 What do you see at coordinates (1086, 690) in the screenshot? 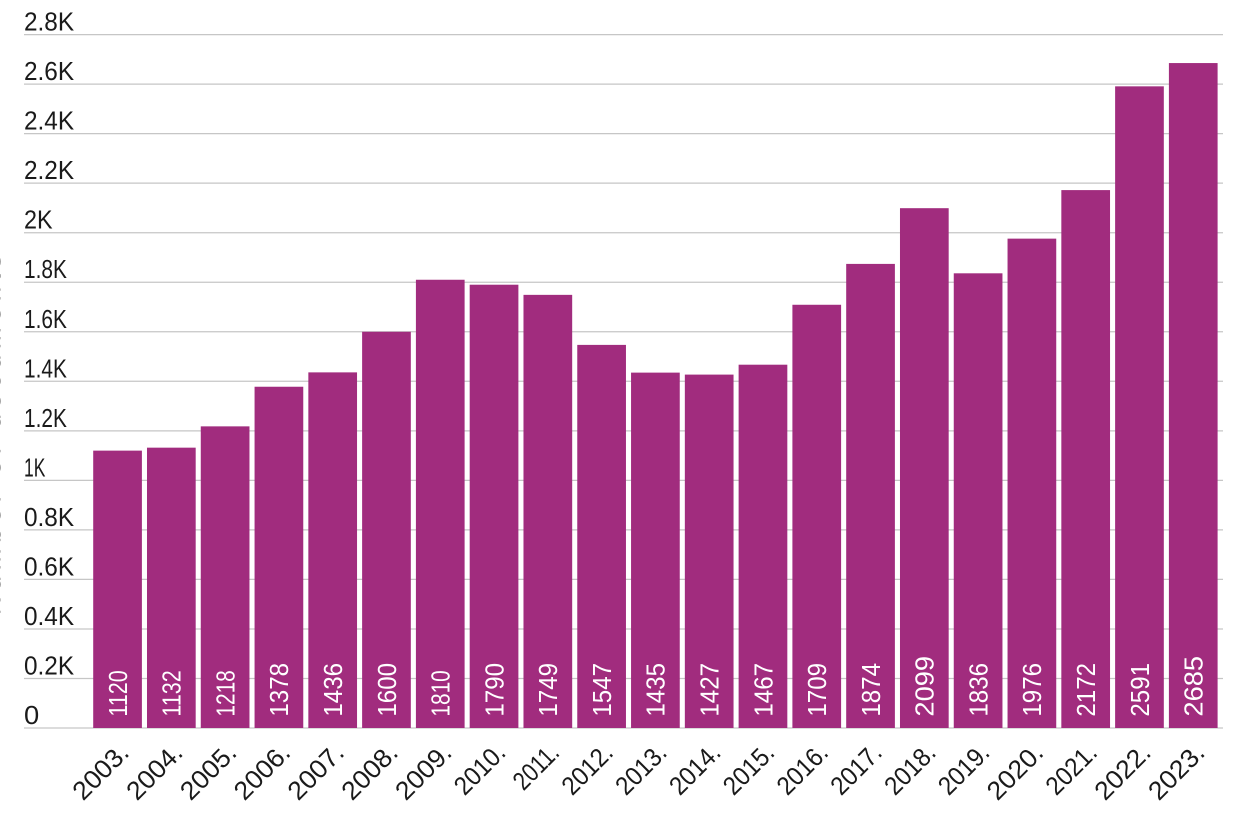
I see `svg-text: 2172` at bounding box center [1086, 690].